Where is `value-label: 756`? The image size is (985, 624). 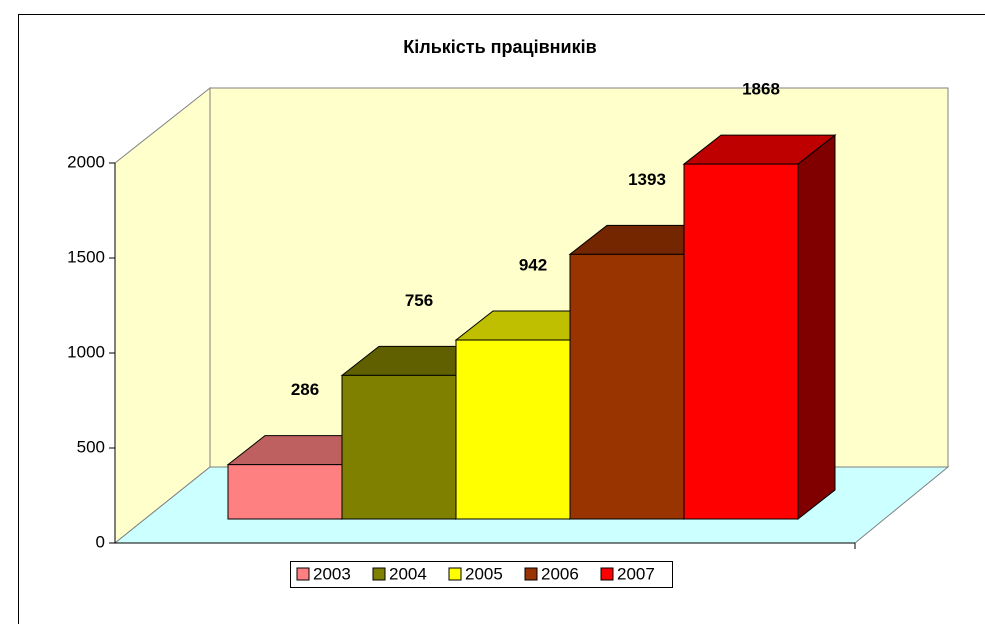
value-label: 756 is located at coordinates (419, 300).